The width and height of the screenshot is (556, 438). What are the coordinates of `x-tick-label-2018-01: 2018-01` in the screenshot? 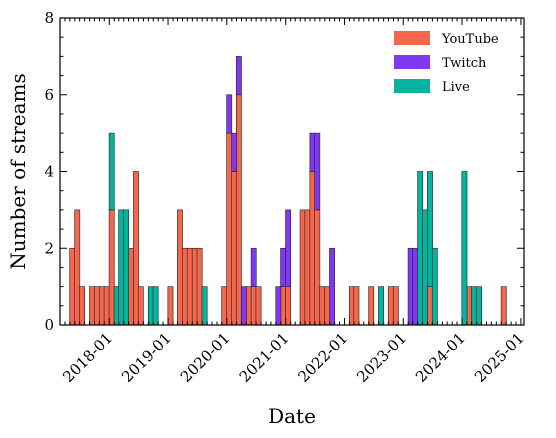 It's located at (87, 357).